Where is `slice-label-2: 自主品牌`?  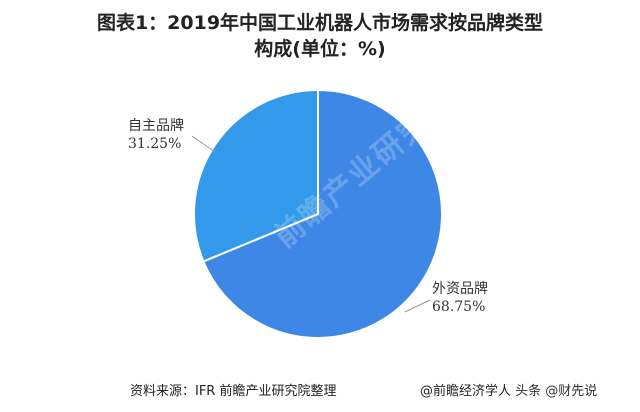 slice-label-2: 自主品牌 is located at coordinates (156, 125).